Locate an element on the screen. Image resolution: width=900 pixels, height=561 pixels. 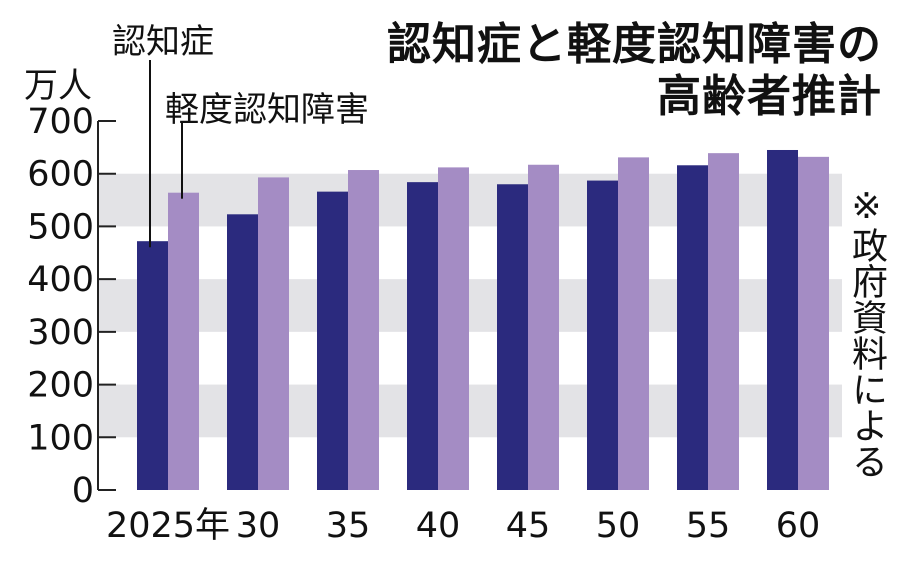
legend-dementia: 認知症 is located at coordinates (163, 42).